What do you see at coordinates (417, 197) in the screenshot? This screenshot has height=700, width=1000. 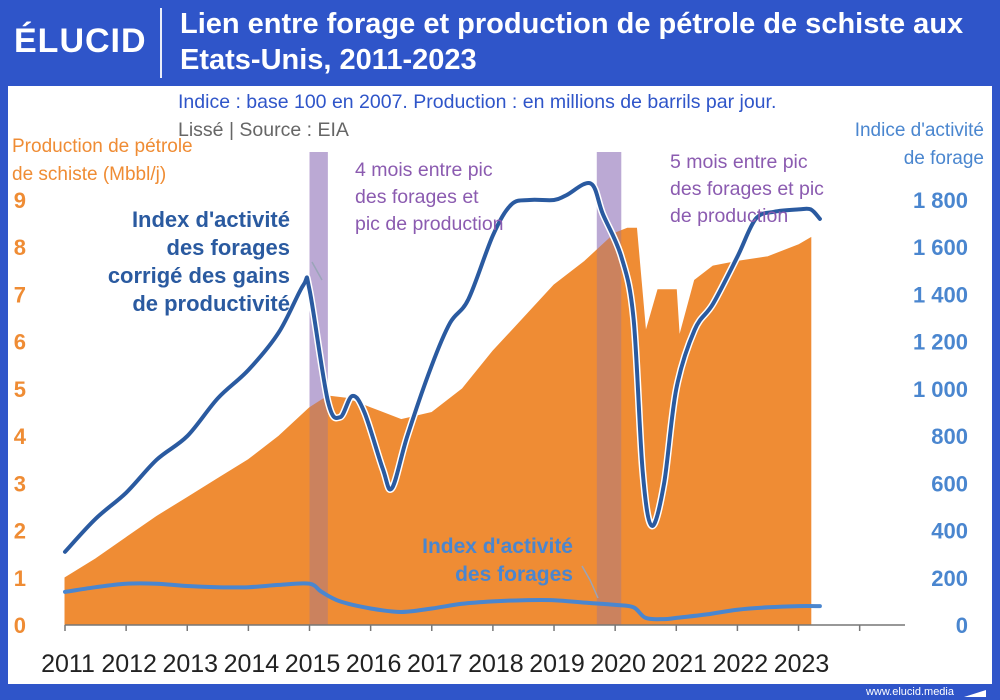 I see `peak-band-1-label: des forages et` at bounding box center [417, 197].